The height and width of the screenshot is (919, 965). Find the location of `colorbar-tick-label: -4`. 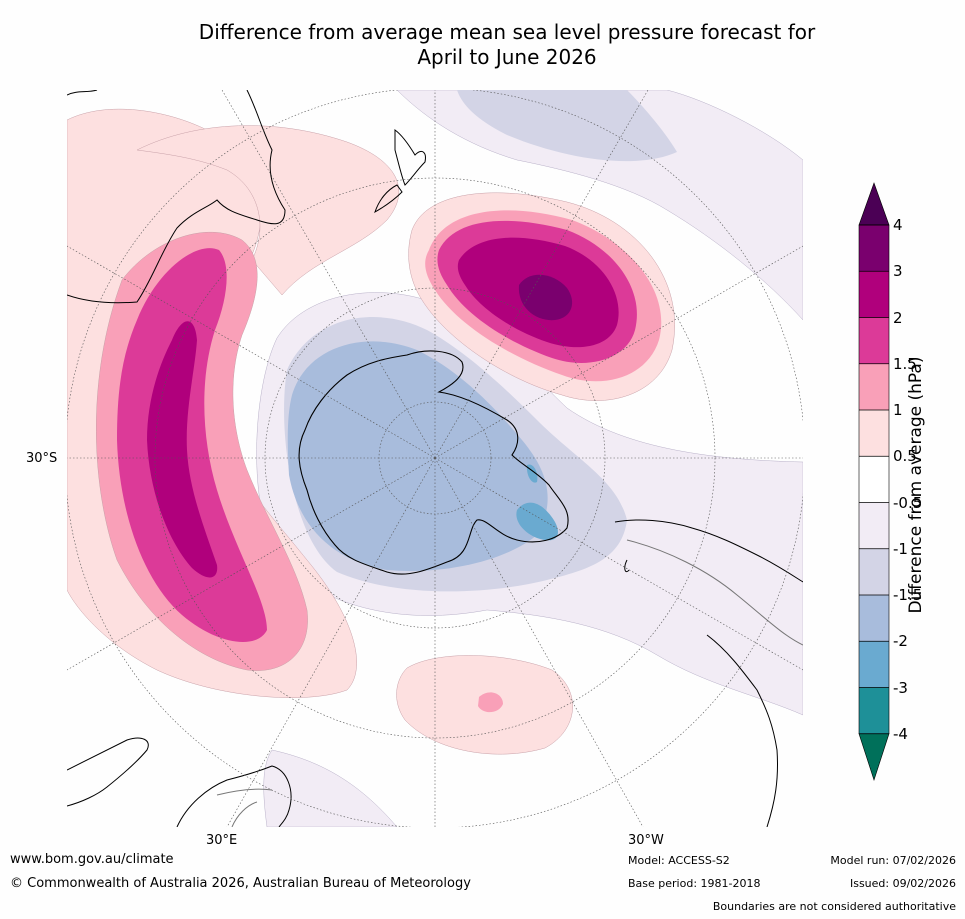

colorbar-tick-label: -4 is located at coordinates (900, 734).